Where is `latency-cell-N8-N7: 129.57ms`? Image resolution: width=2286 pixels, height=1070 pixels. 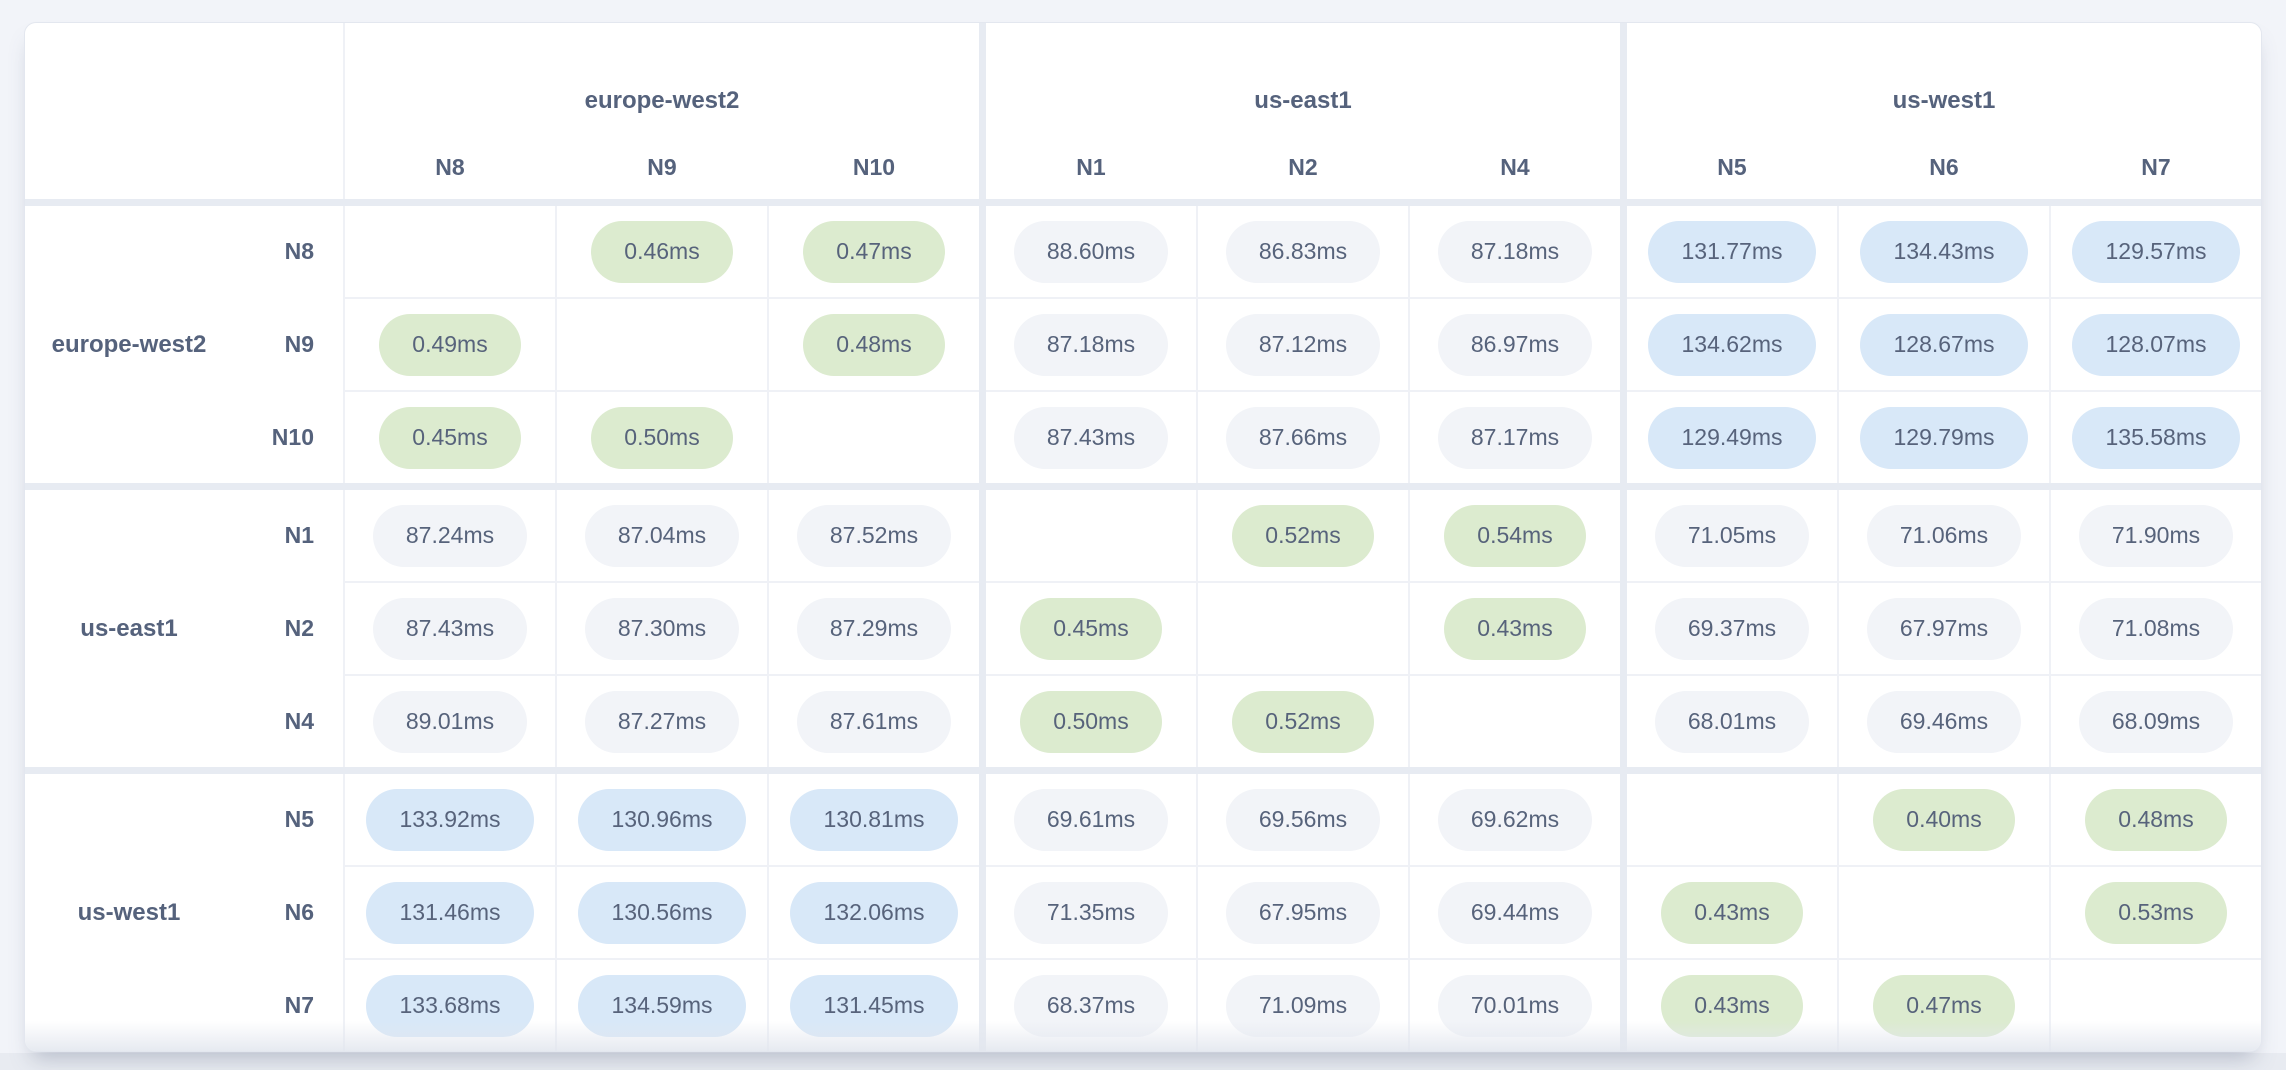
latency-cell-N8-N7: 129.57ms is located at coordinates (2156, 251).